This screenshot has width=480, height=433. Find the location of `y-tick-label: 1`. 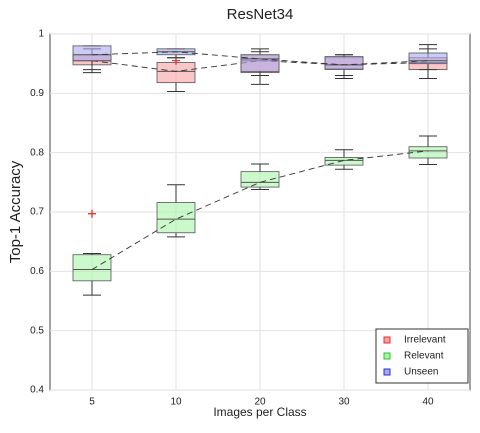

y-tick-label: 1 is located at coordinates (41, 34).